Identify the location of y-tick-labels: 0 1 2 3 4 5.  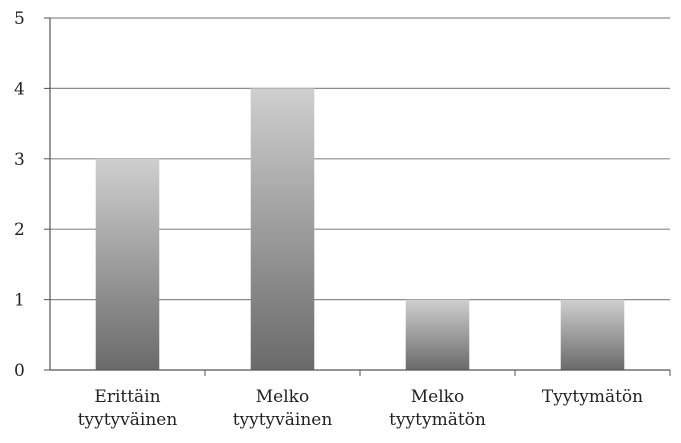
(19, 195).